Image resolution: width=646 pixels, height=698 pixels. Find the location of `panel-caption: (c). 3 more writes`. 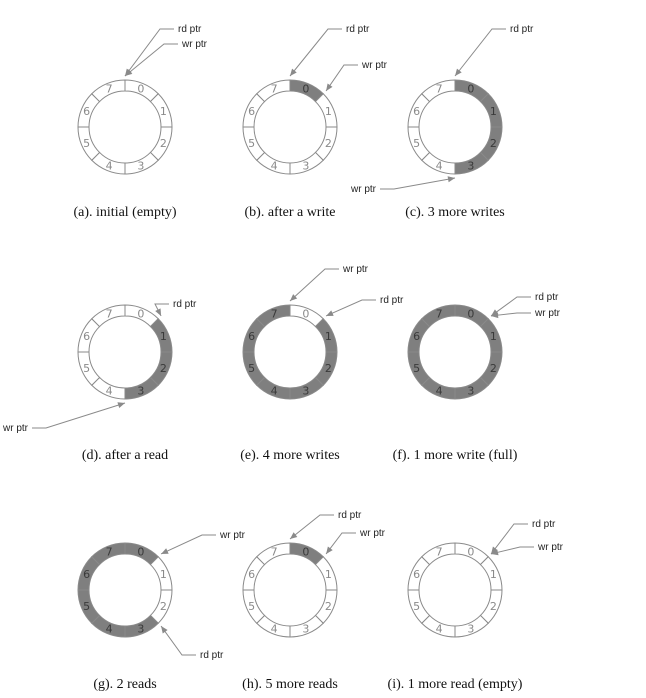

panel-caption: (c). 3 more writes is located at coordinates (455, 212).